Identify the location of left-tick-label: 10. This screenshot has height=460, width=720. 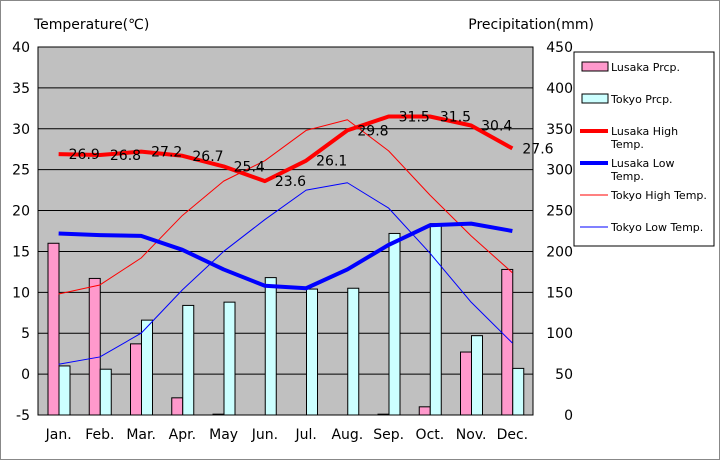
(21, 293).